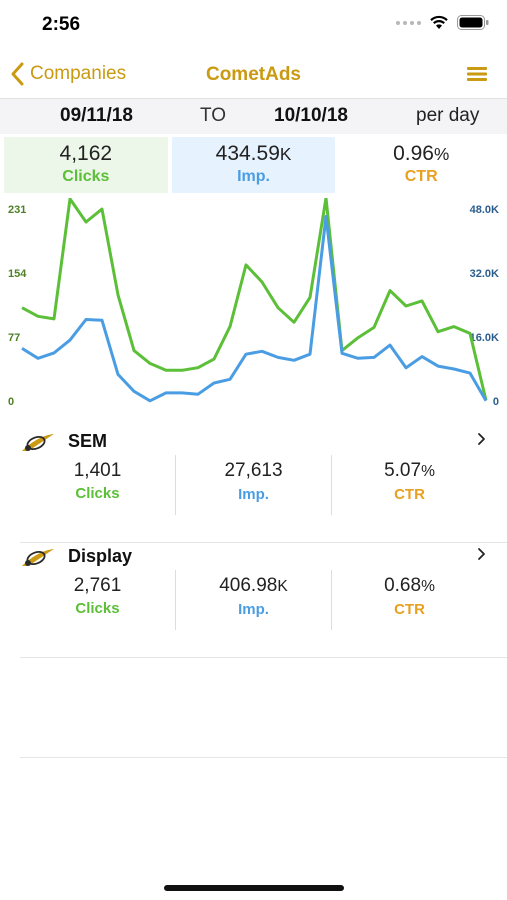 This screenshot has width=507, height=900. What do you see at coordinates (253, 25) in the screenshot?
I see `status-bar: 2:56` at bounding box center [253, 25].